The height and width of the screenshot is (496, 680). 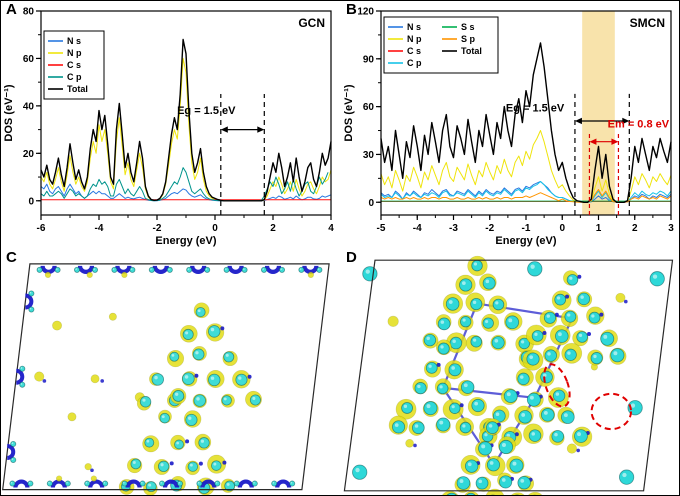 What do you see at coordinates (369, 155) in the screenshot?
I see `svg-text: 30` at bounding box center [369, 155].